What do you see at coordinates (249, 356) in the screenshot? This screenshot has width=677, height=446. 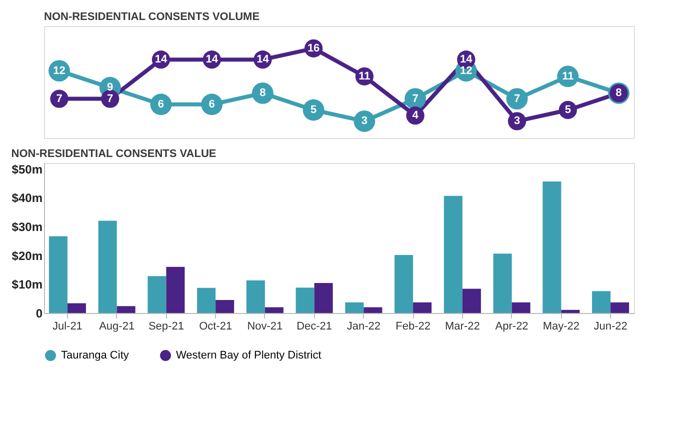 I see `legend-label: Western Bay of Plenty District` at bounding box center [249, 356].